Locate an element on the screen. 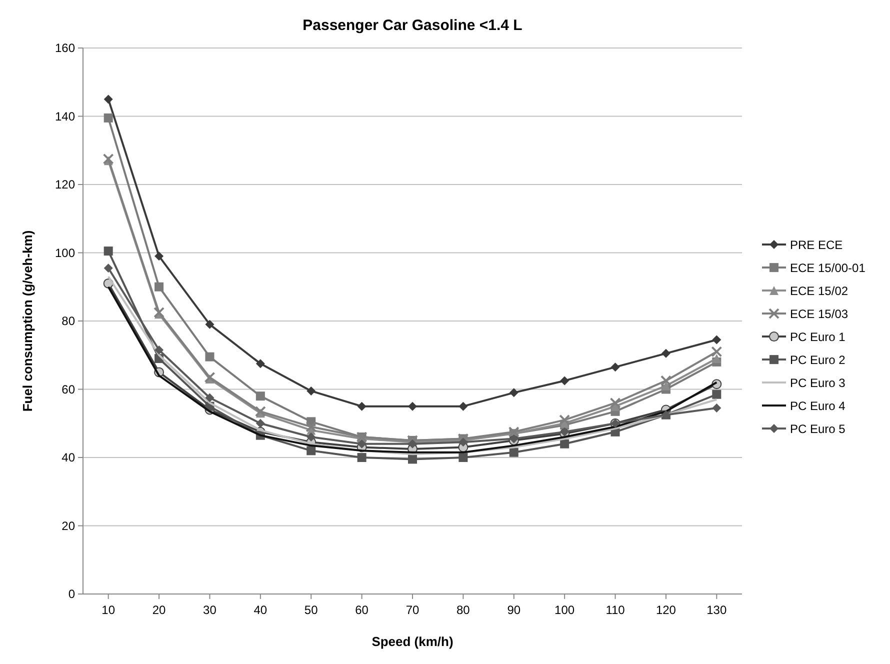  y-tick-label: 20 is located at coordinates (69, 525).